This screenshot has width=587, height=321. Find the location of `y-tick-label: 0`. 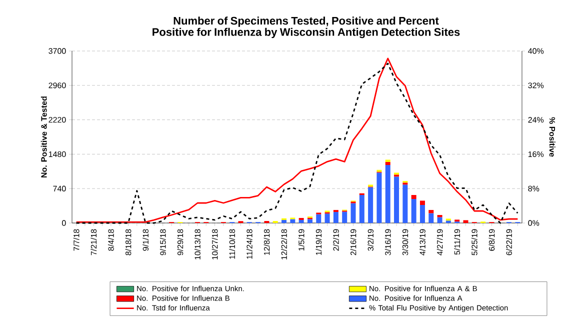

y-tick-label: 0 is located at coordinates (64, 223).